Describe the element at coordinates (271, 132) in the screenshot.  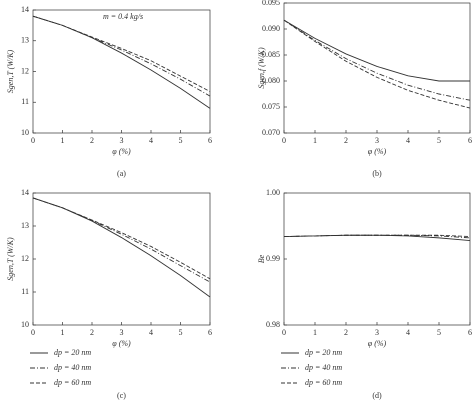
I see `y-tick-label: 0.070` at that location.